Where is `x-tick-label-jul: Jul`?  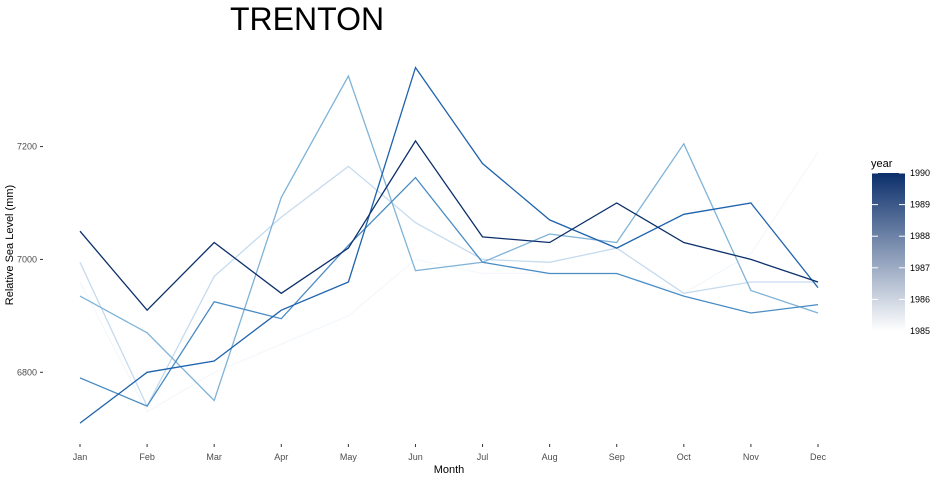 x-tick-label-jul: Jul is located at coordinates (483, 457).